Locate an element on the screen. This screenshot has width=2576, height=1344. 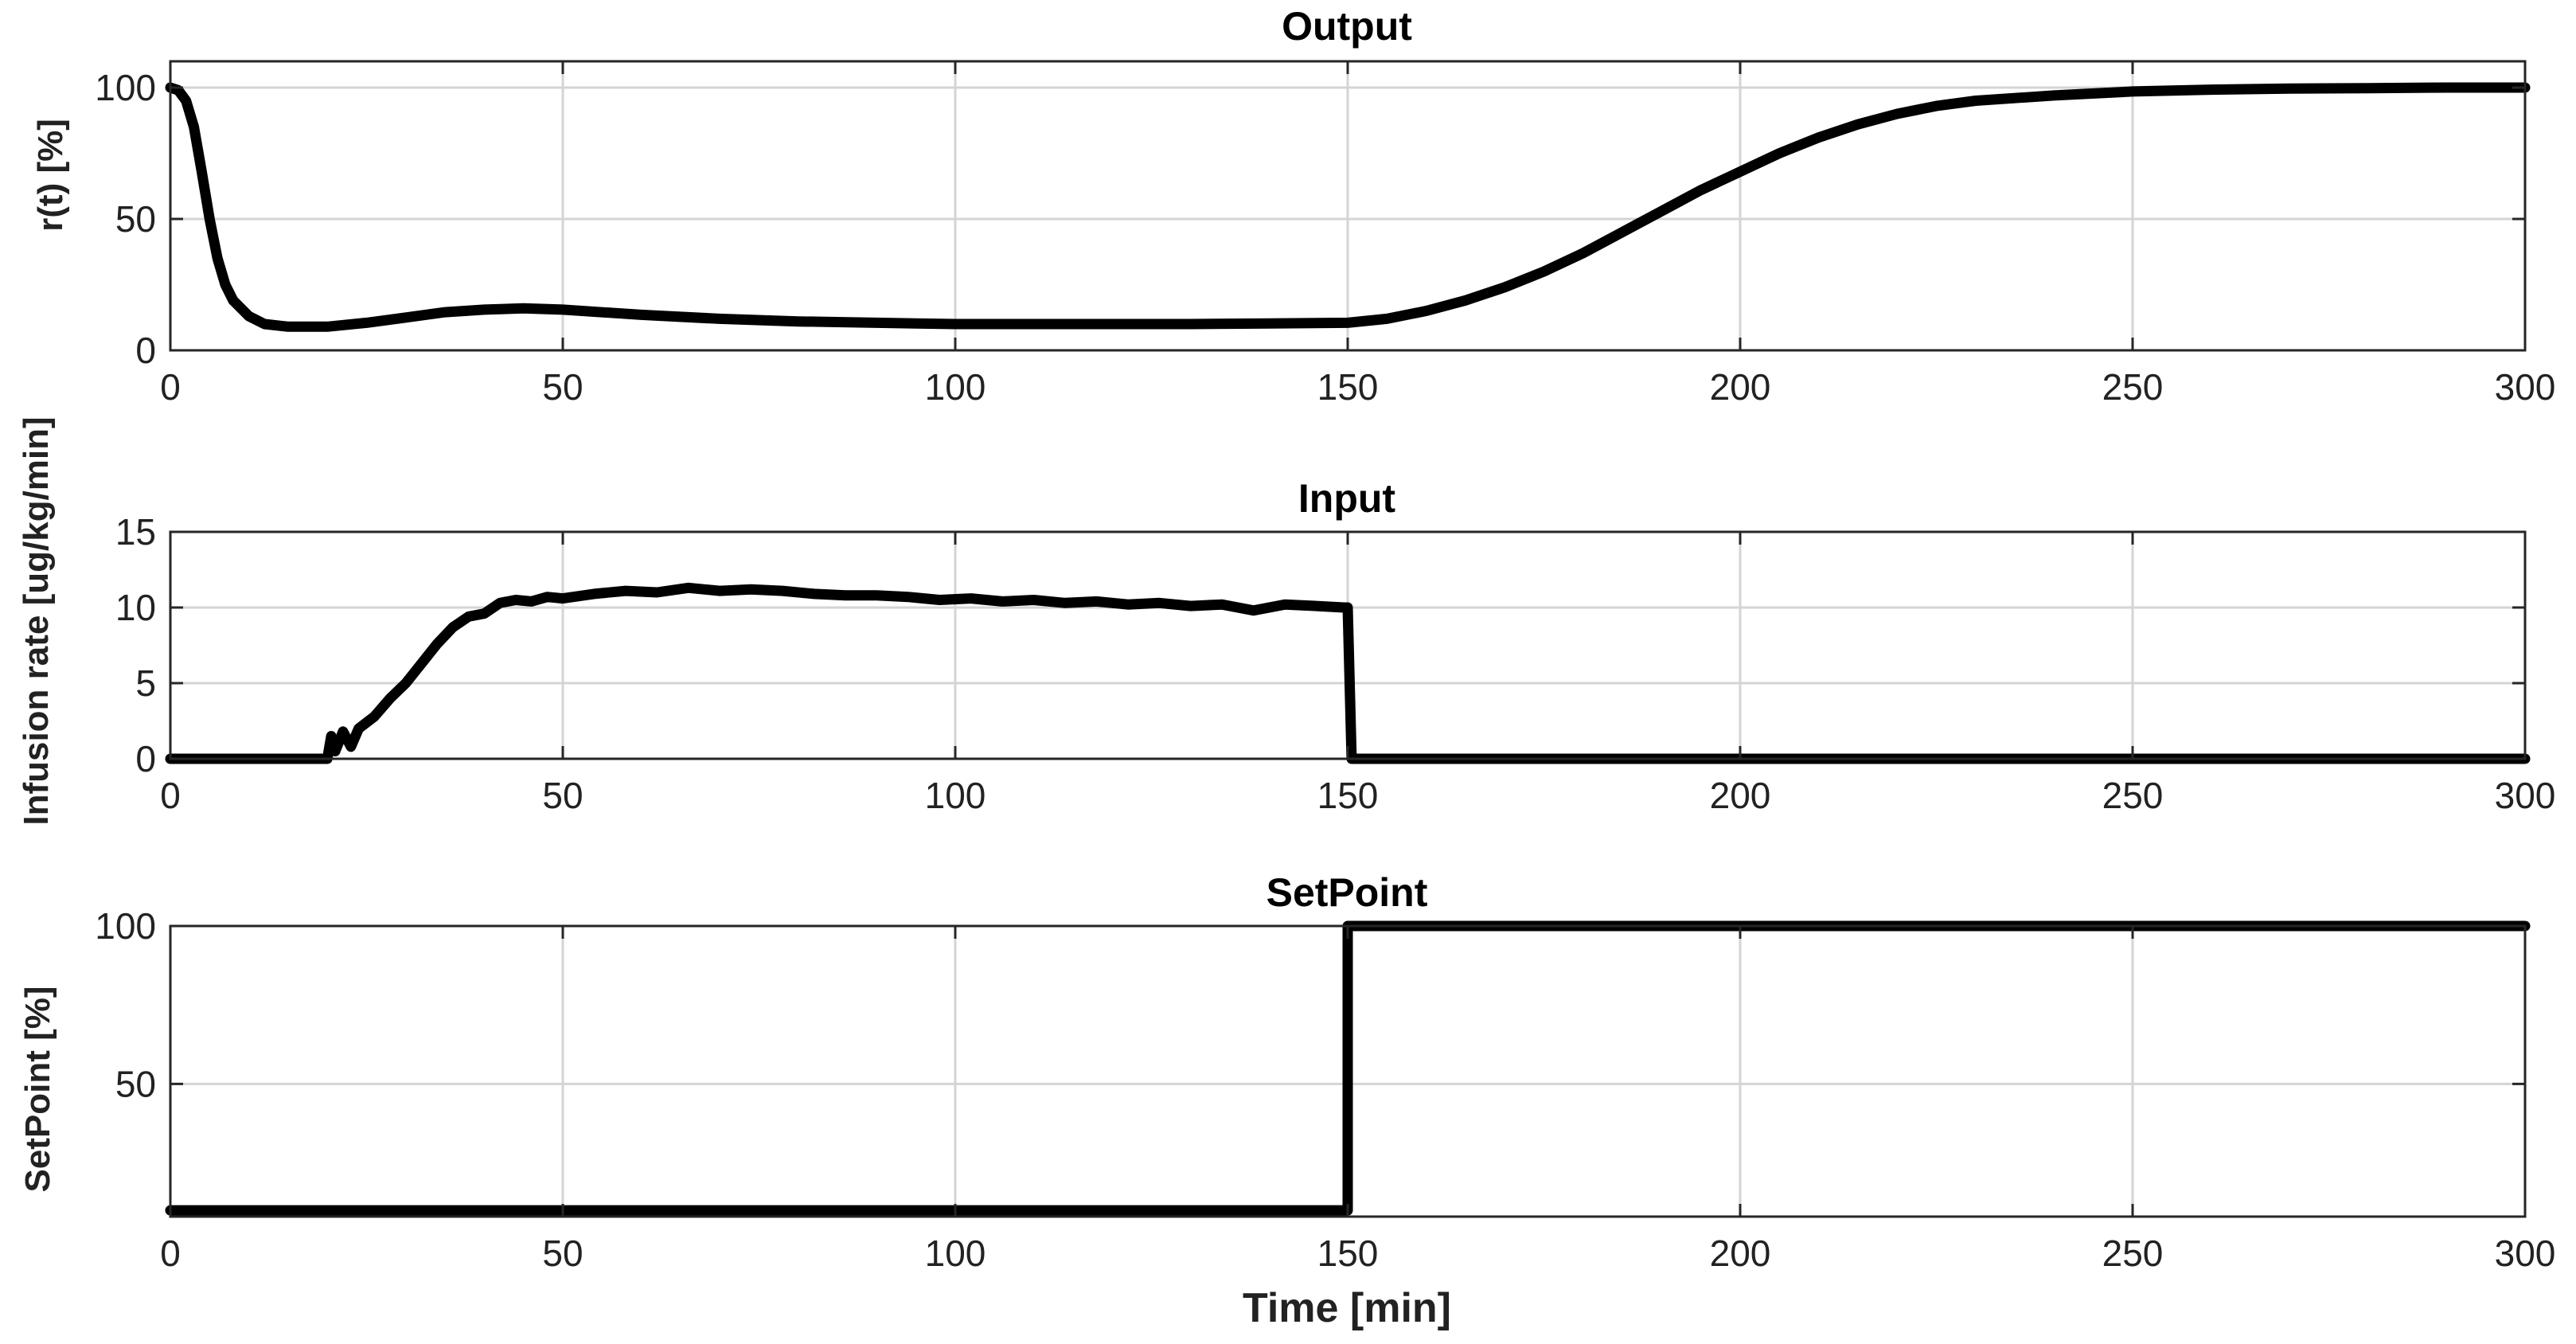
setpoint-ytick-label: 100 is located at coordinates (125, 926).